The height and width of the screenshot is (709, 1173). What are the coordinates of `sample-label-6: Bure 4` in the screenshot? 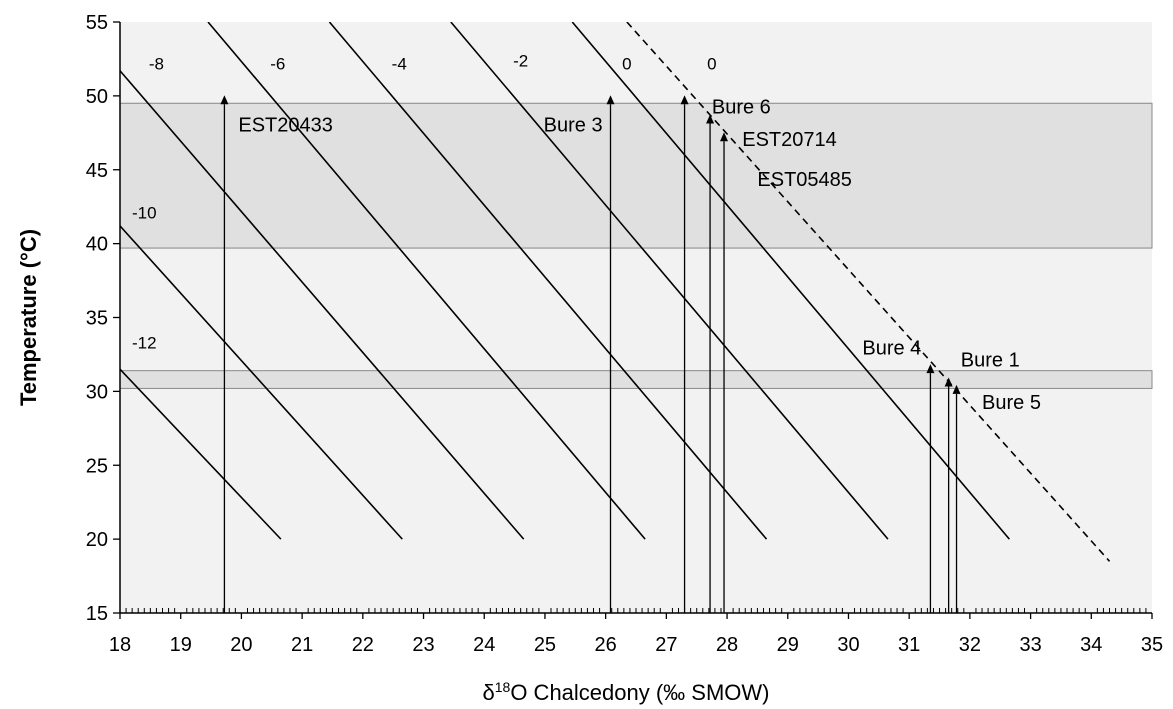 It's located at (891, 348).